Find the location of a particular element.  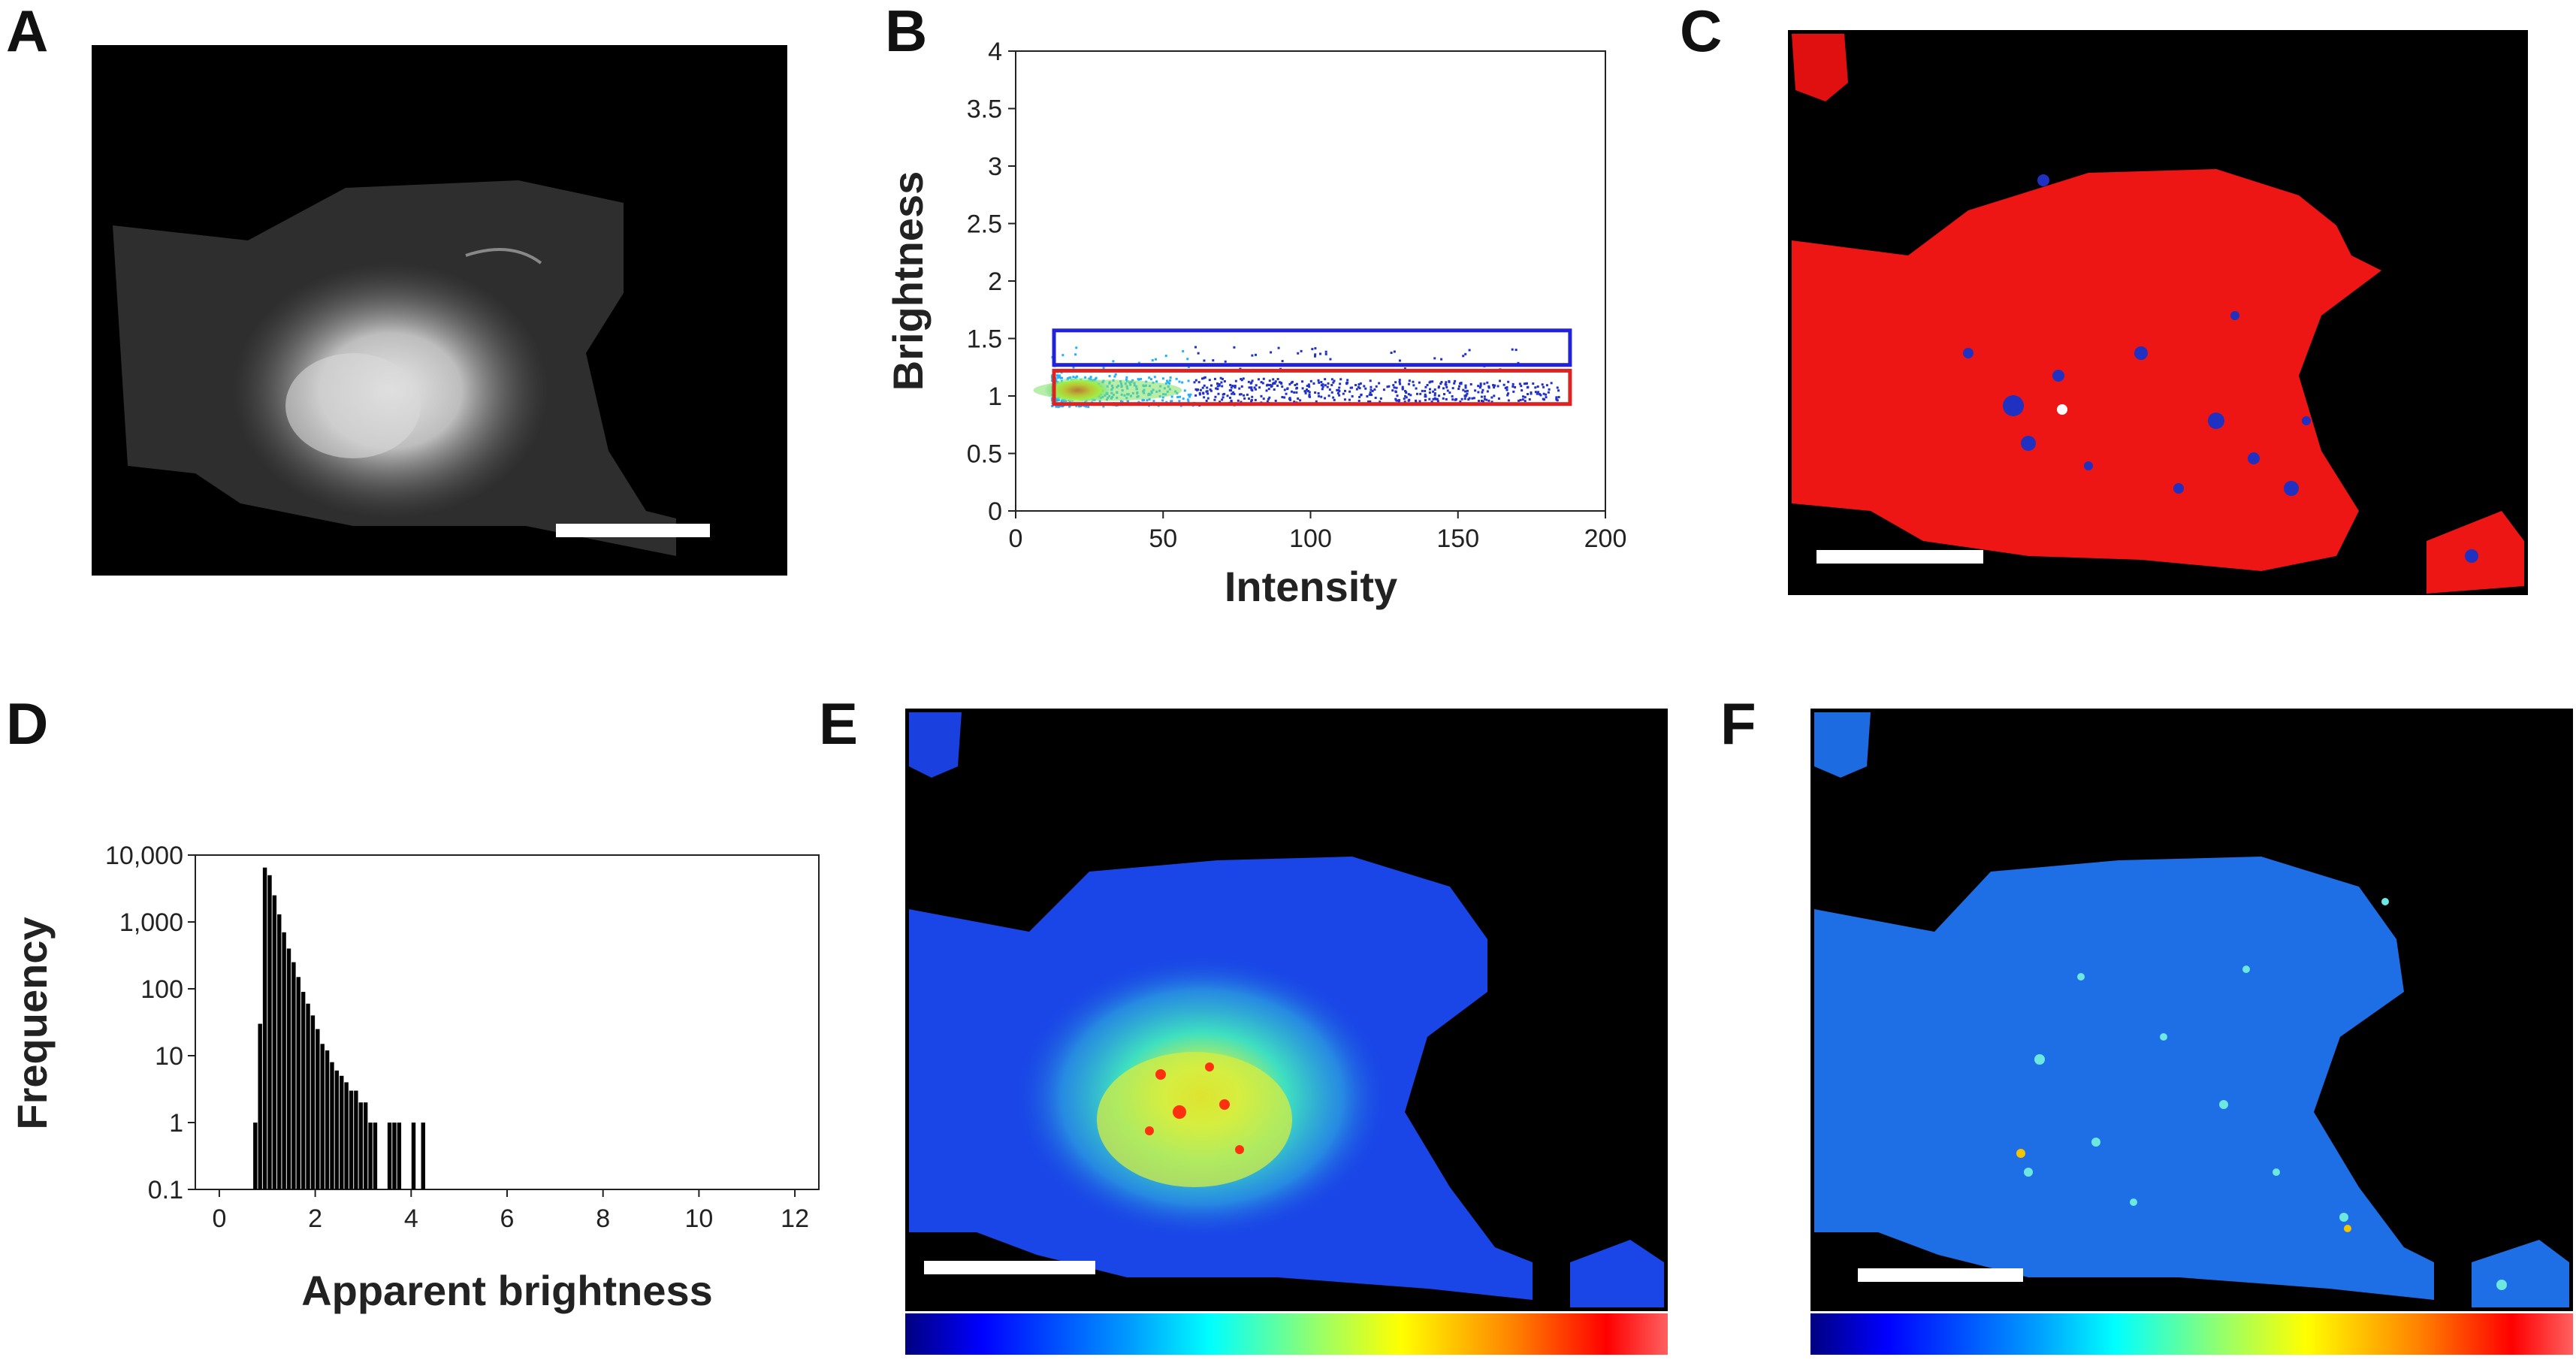

panel-f-colorbar is located at coordinates (2191, 1334).